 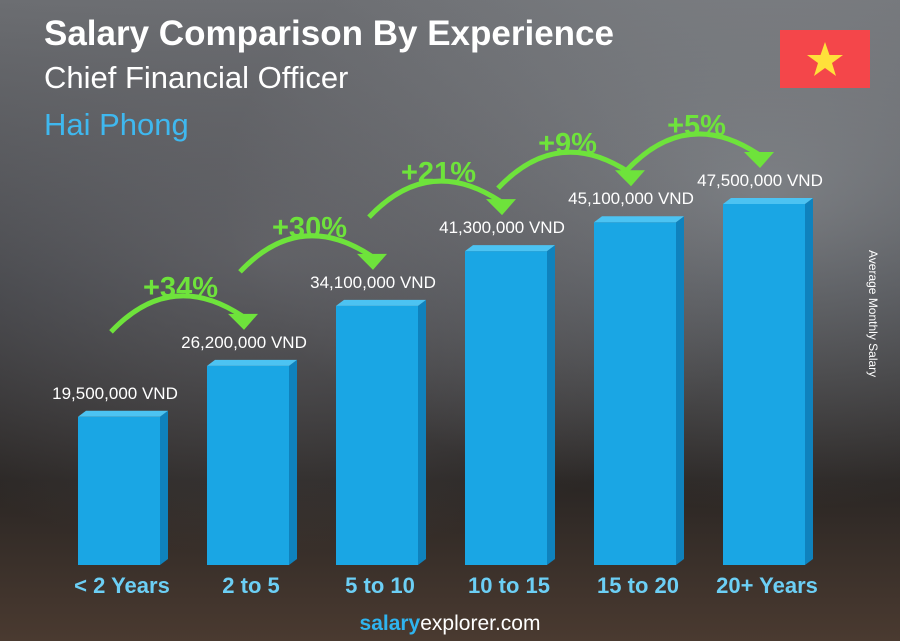 I want to click on job-title: Chief Financial Officer, so click(x=196, y=77).